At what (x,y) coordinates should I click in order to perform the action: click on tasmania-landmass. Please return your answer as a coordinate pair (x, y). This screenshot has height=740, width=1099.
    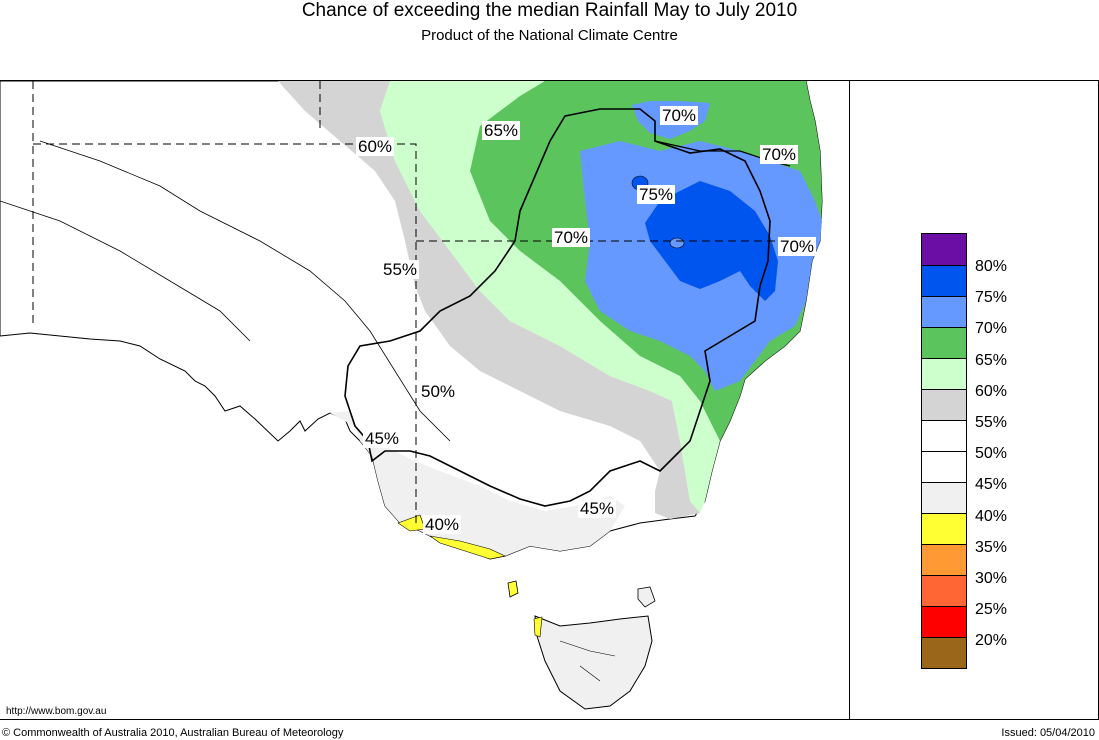
    Looking at the image, I should click on (593, 662).